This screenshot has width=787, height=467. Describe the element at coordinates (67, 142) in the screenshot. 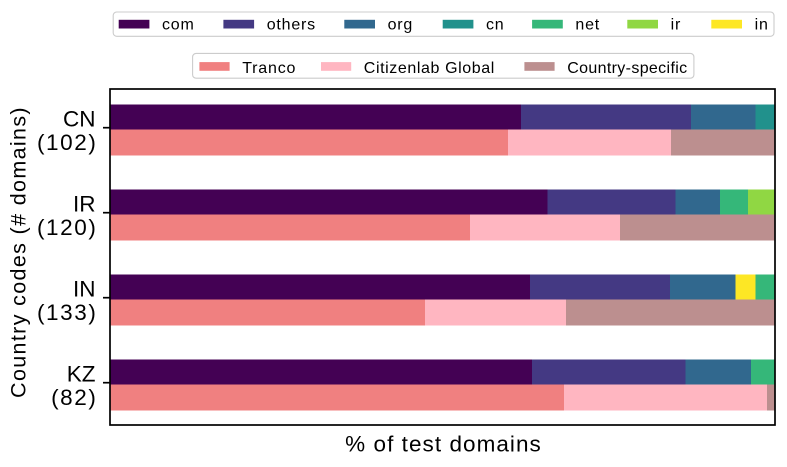

I see `svg-text: (102)` at that location.